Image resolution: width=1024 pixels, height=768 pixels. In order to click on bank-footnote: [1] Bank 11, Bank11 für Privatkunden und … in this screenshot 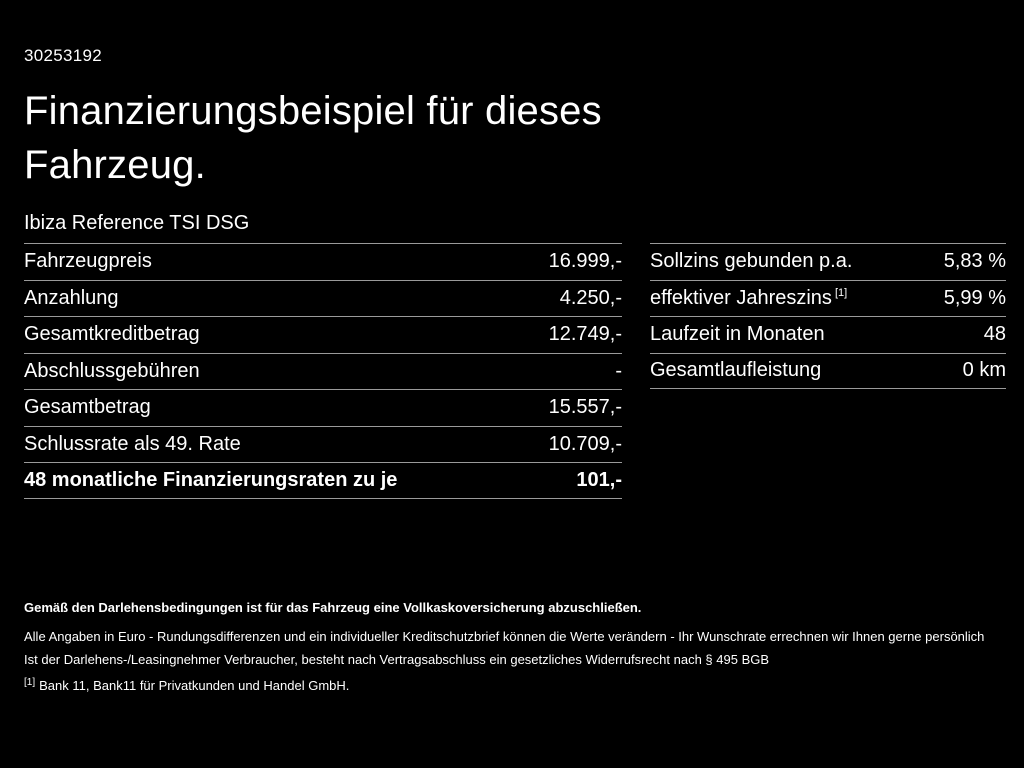, I will do `click(508, 685)`.